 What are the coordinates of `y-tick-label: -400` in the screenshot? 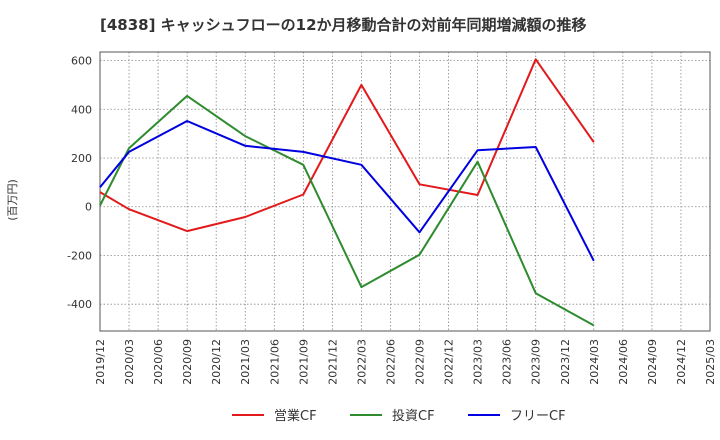 It's located at (79, 304).